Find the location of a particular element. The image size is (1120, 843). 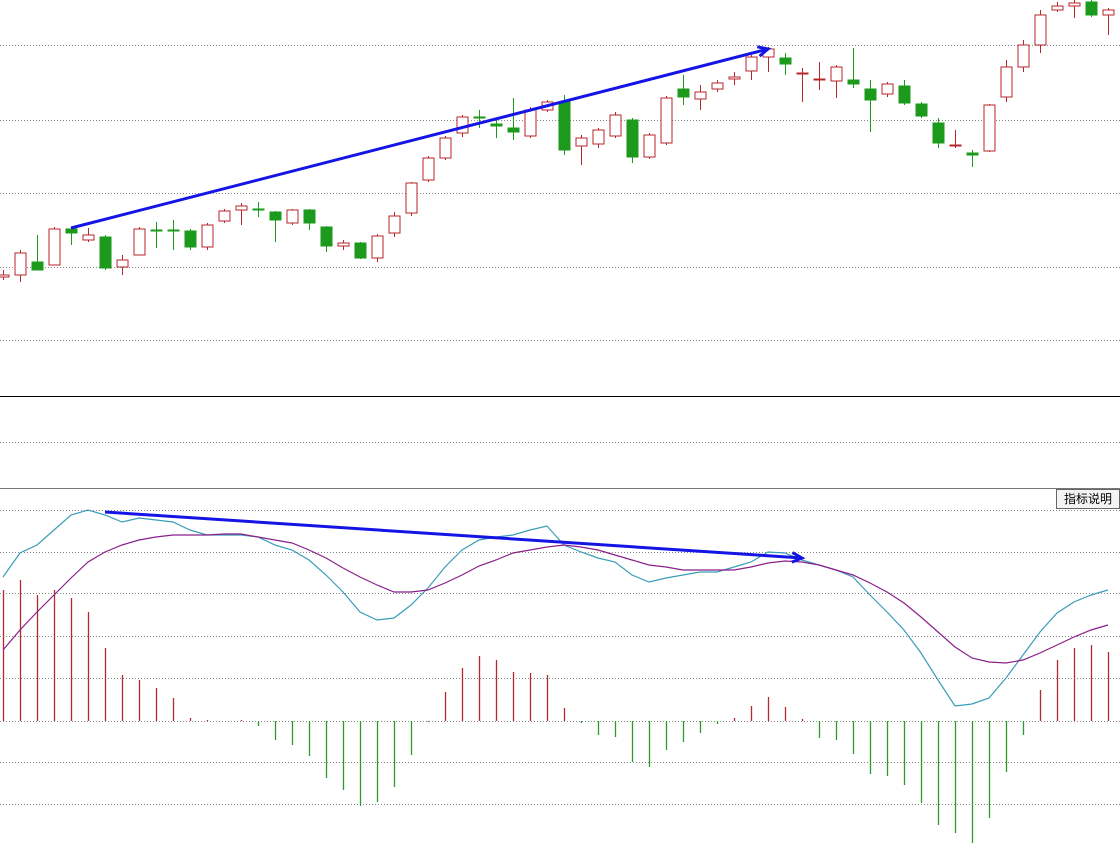

indicator-help-button: 指标说明 is located at coordinates (1088, 499).